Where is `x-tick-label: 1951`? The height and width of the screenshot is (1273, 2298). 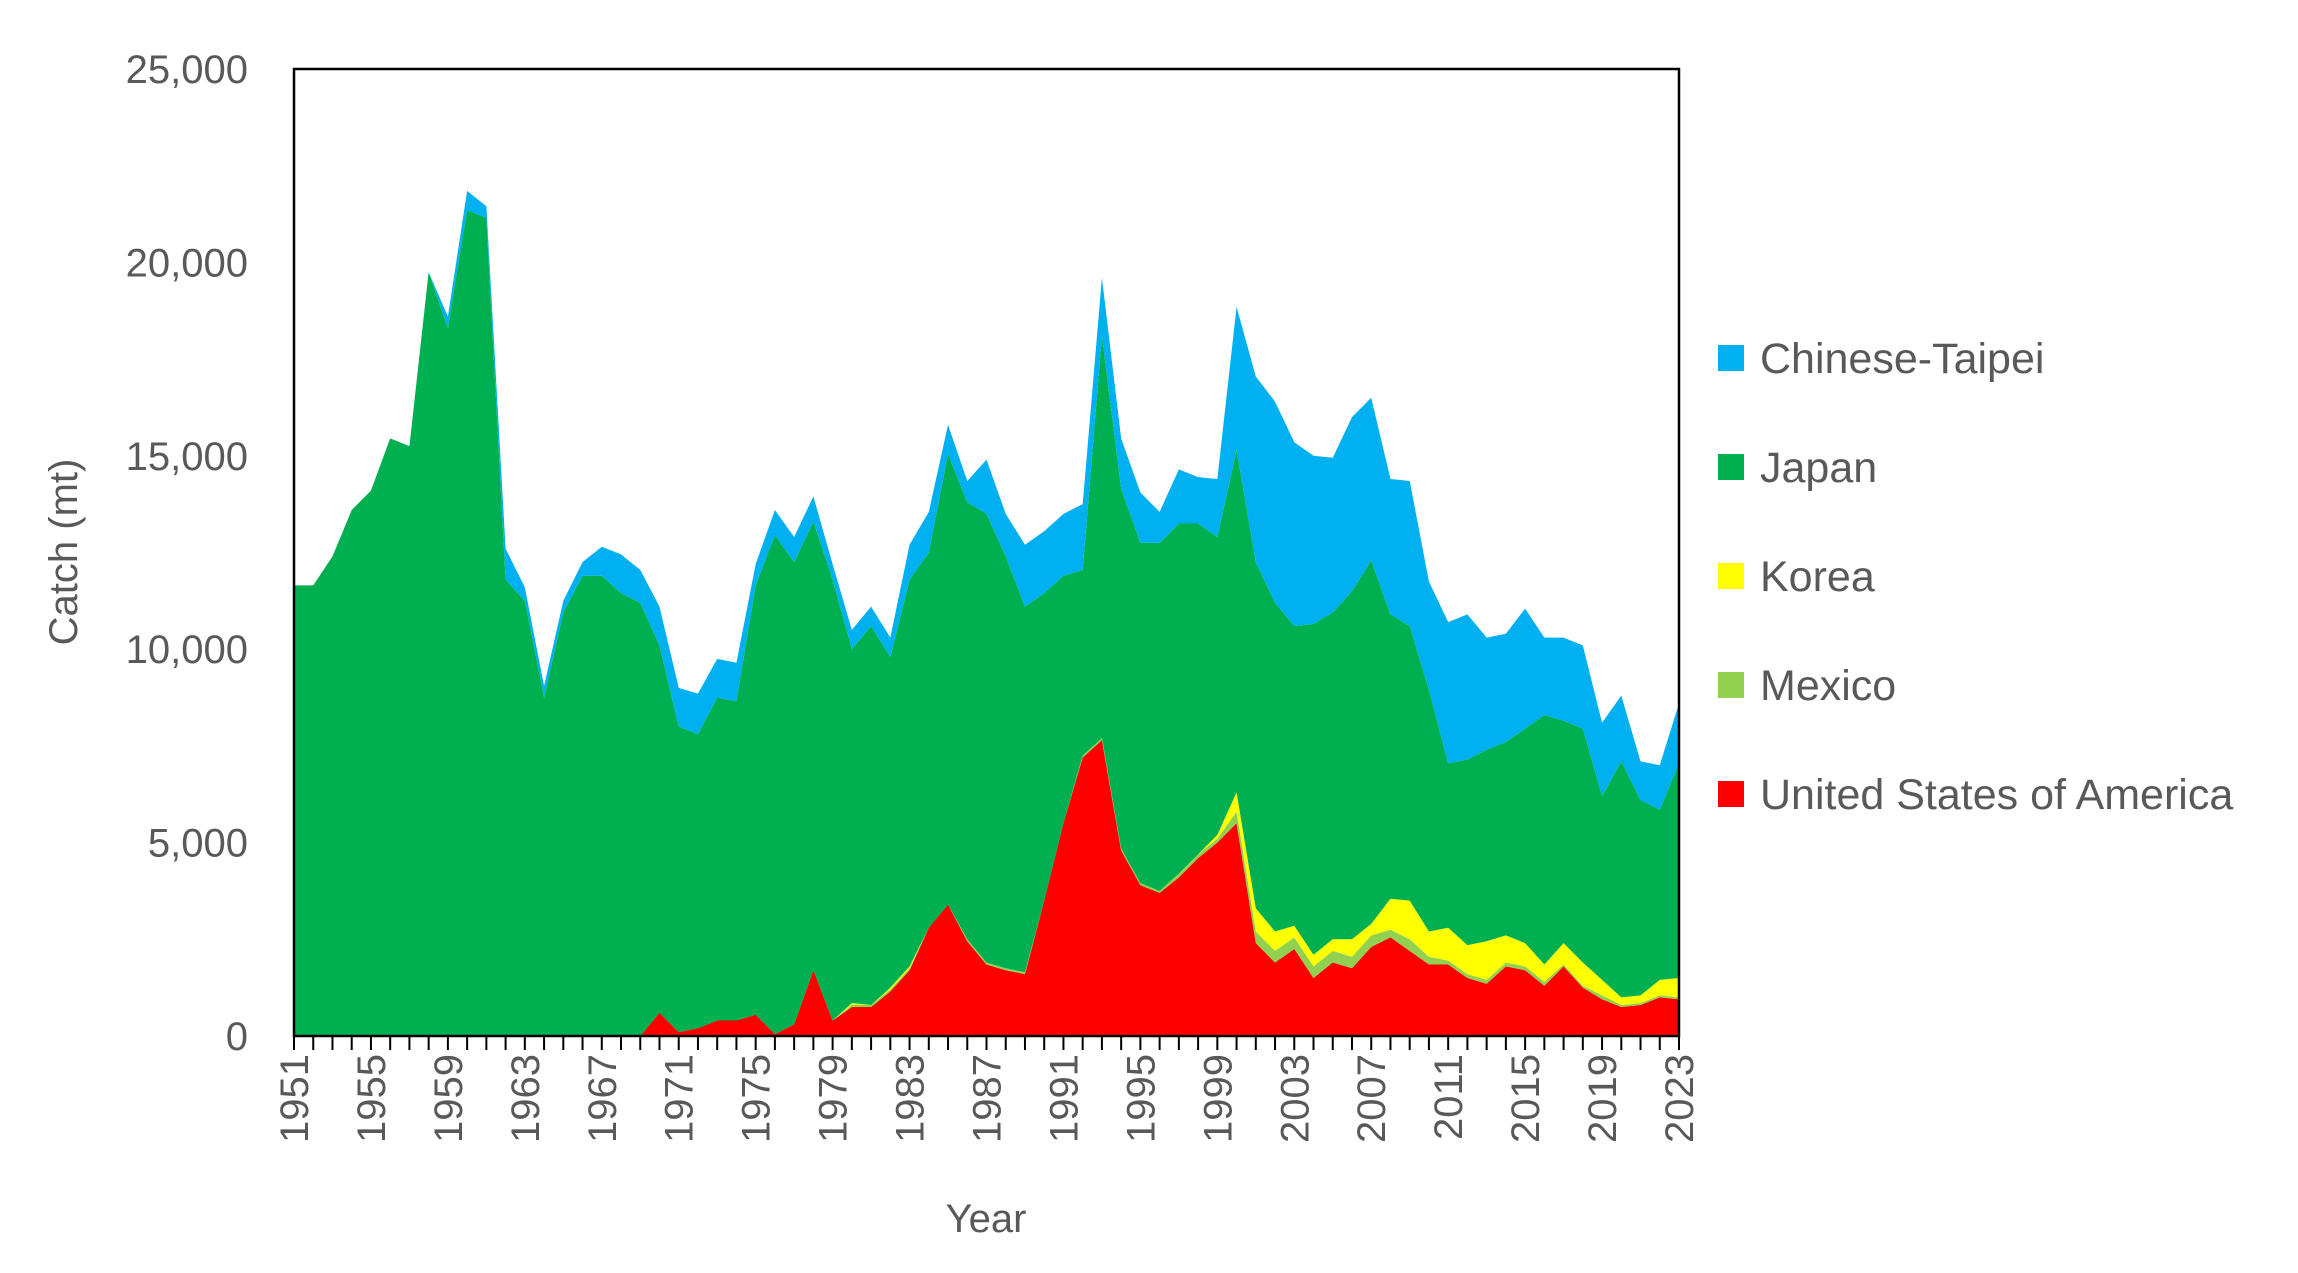 x-tick-label: 1951 is located at coordinates (295, 1098).